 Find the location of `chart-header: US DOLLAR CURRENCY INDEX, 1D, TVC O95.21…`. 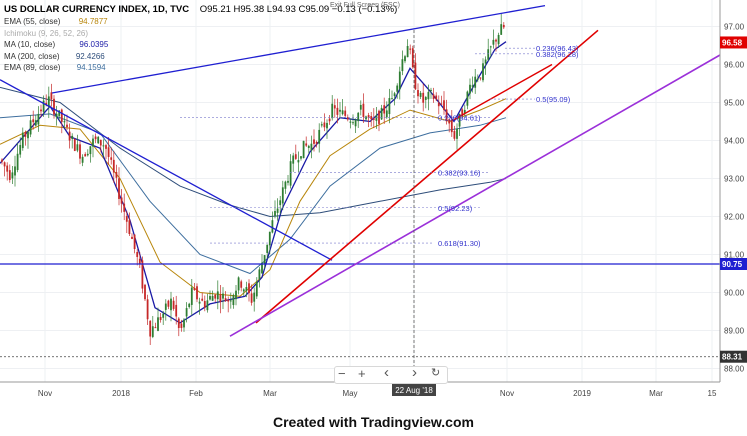

chart-header: US DOLLAR CURRENCY INDEX, 1D, TVC O95.21… is located at coordinates (200, 9).